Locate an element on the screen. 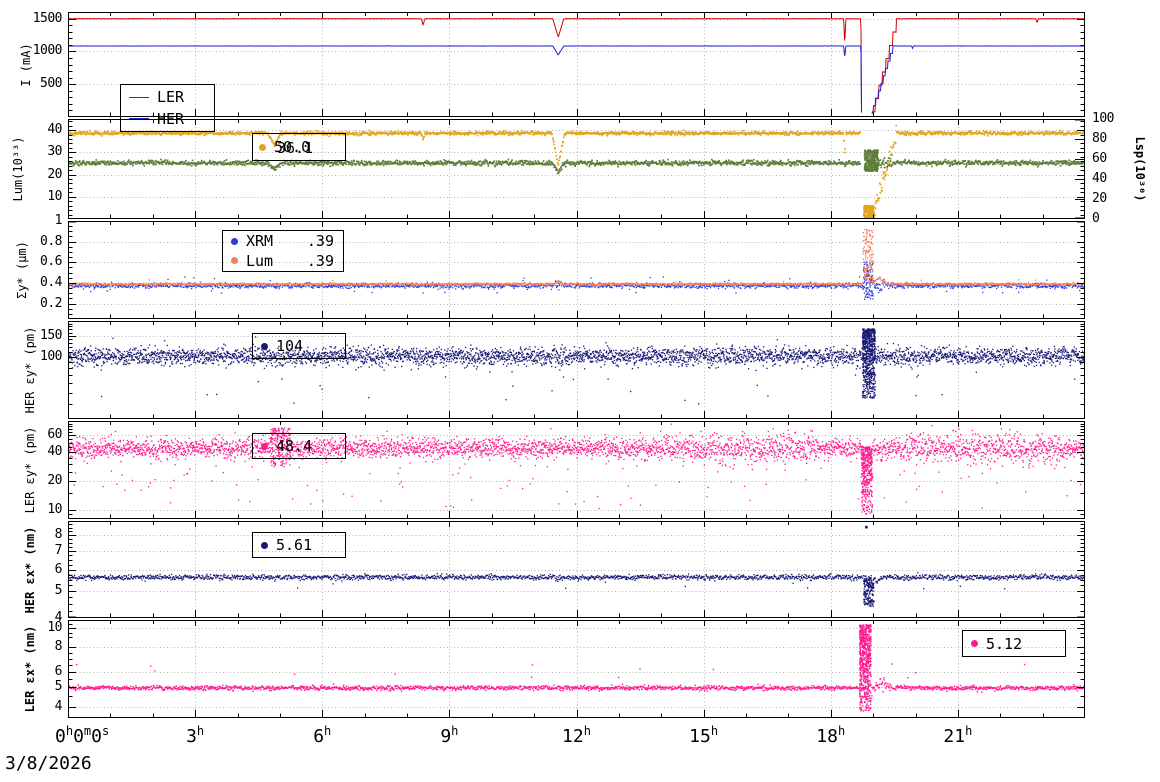  y-tick-label: 1000 is located at coordinates (47, 51).